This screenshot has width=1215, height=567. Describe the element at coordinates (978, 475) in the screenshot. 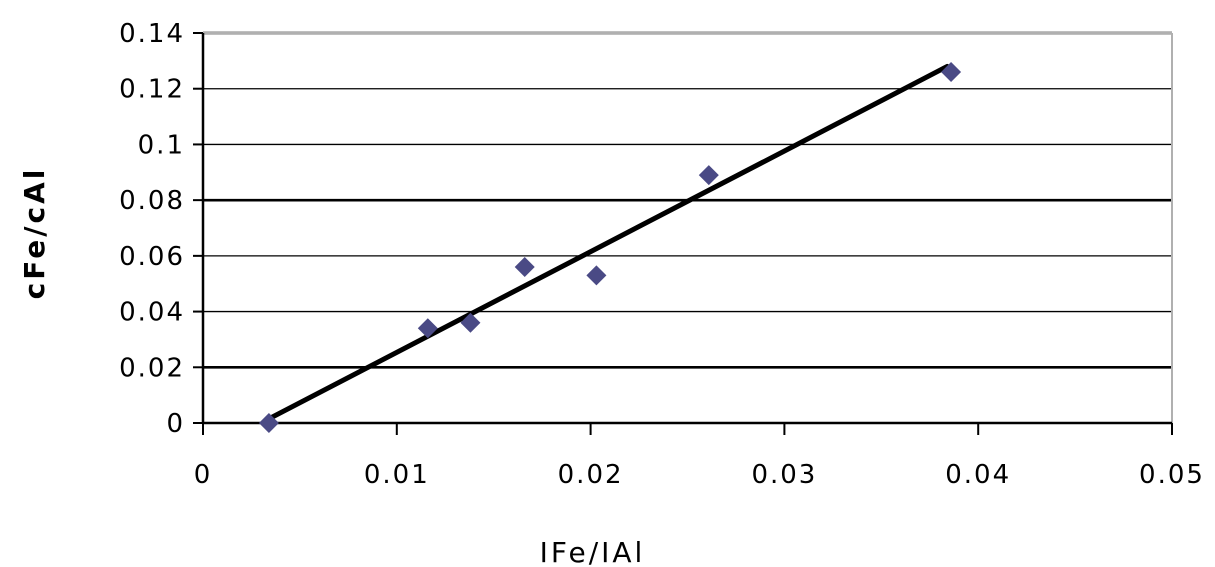

I see `x-tick-label: 0.04` at that location.